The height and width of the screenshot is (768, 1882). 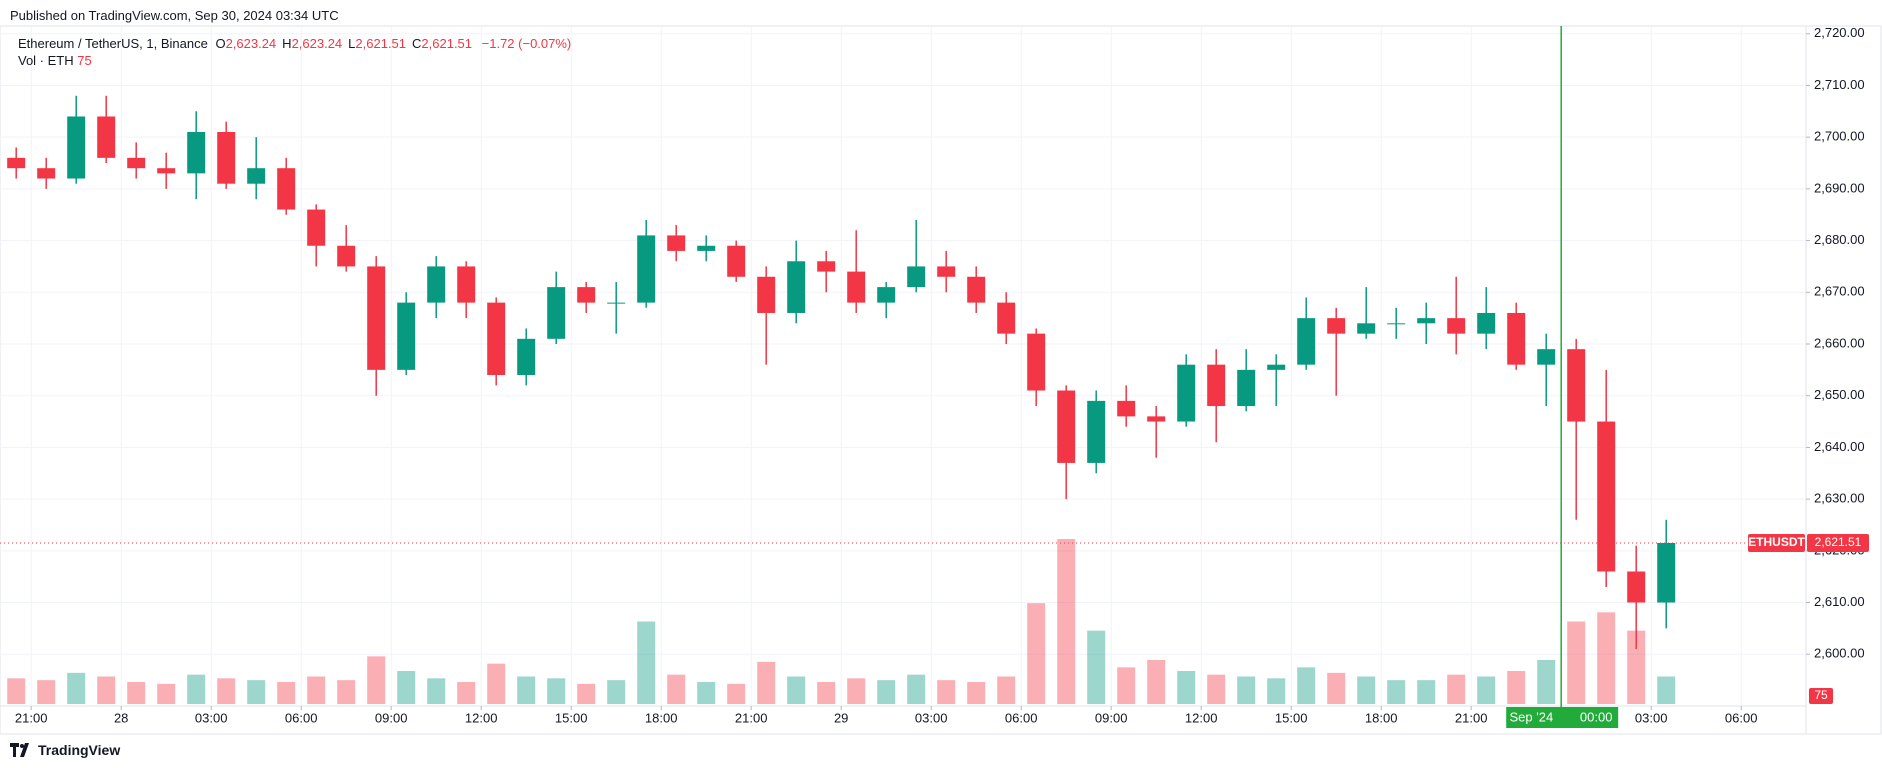 I want to click on y-tick-label: 2,710.00, so click(x=1839, y=84).